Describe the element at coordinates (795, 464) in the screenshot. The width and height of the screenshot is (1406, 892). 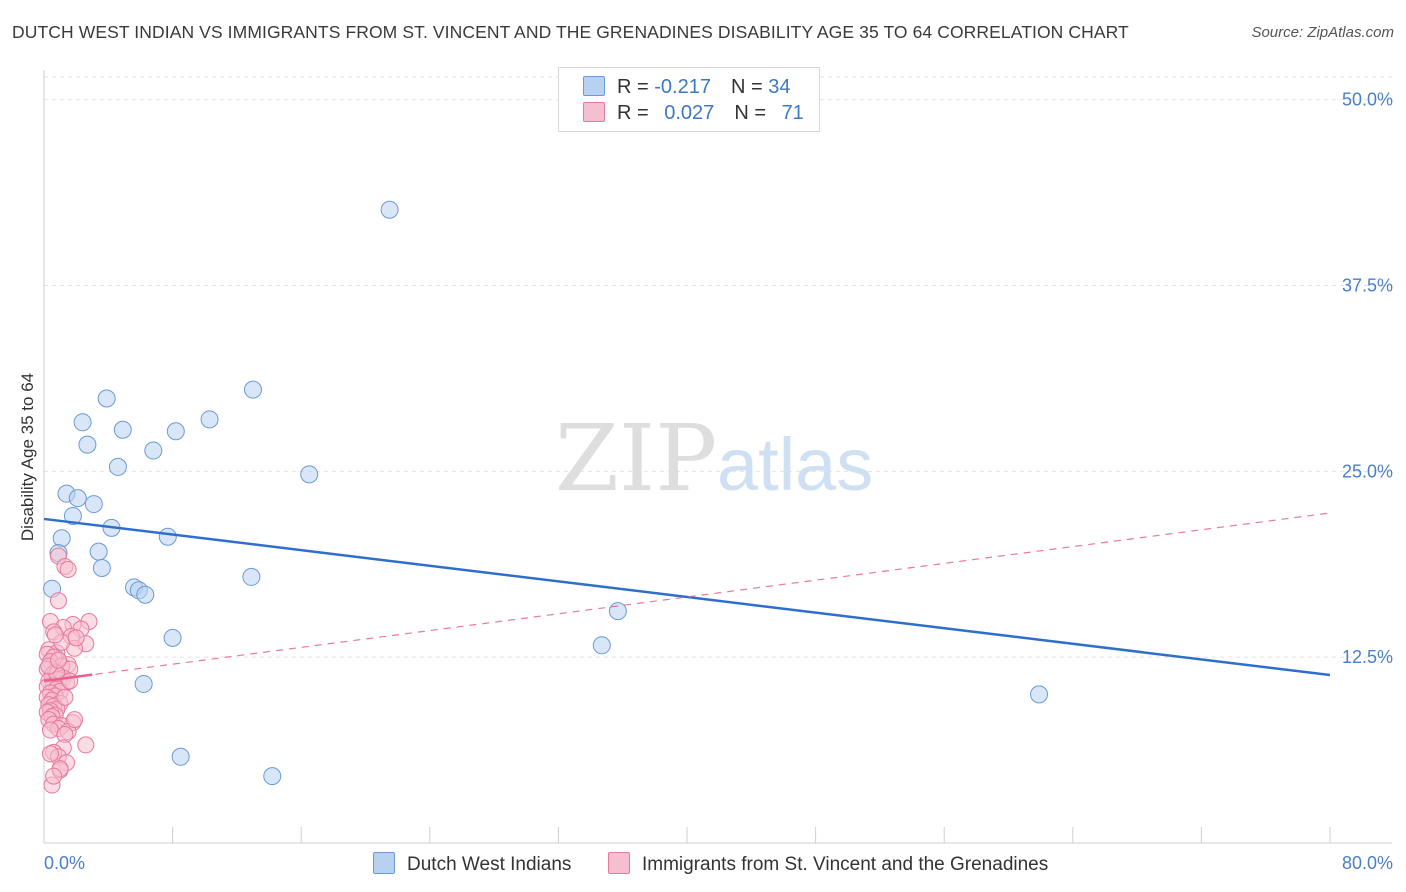
I see `watermark-atlas: atlas` at that location.